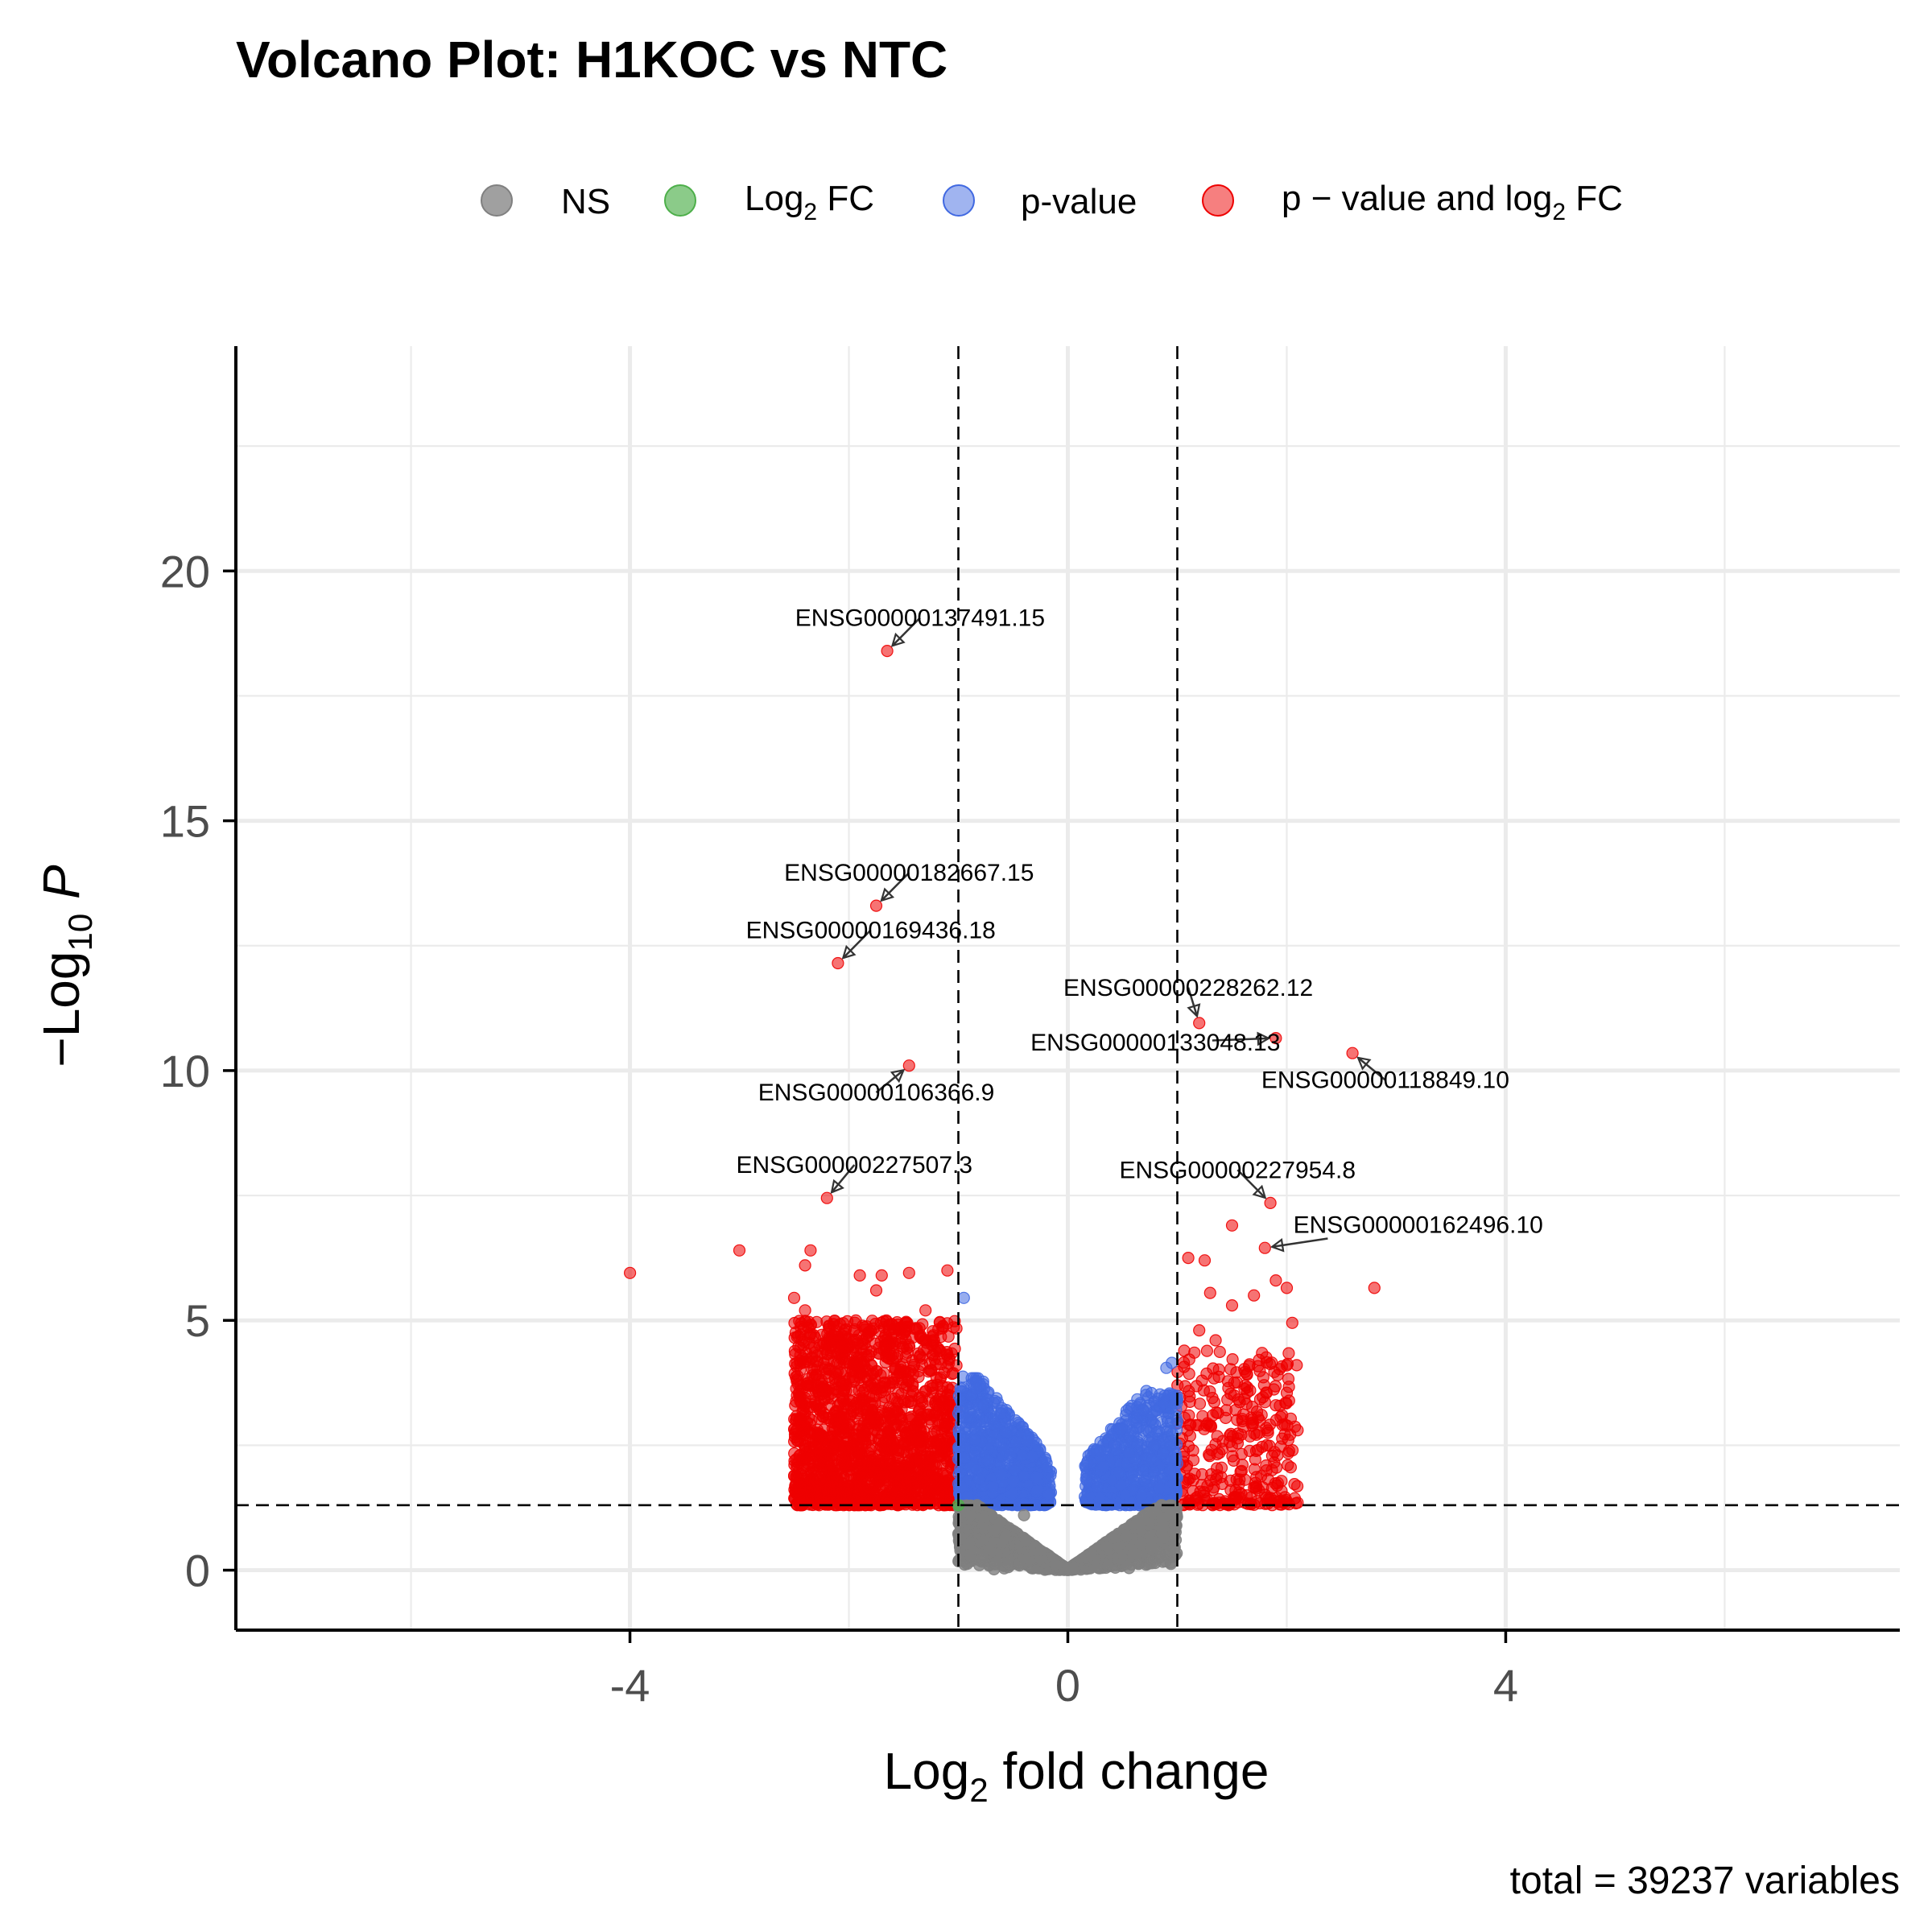 The image size is (1932, 1932). I want to click on legend-label-ns: NS, so click(585, 201).